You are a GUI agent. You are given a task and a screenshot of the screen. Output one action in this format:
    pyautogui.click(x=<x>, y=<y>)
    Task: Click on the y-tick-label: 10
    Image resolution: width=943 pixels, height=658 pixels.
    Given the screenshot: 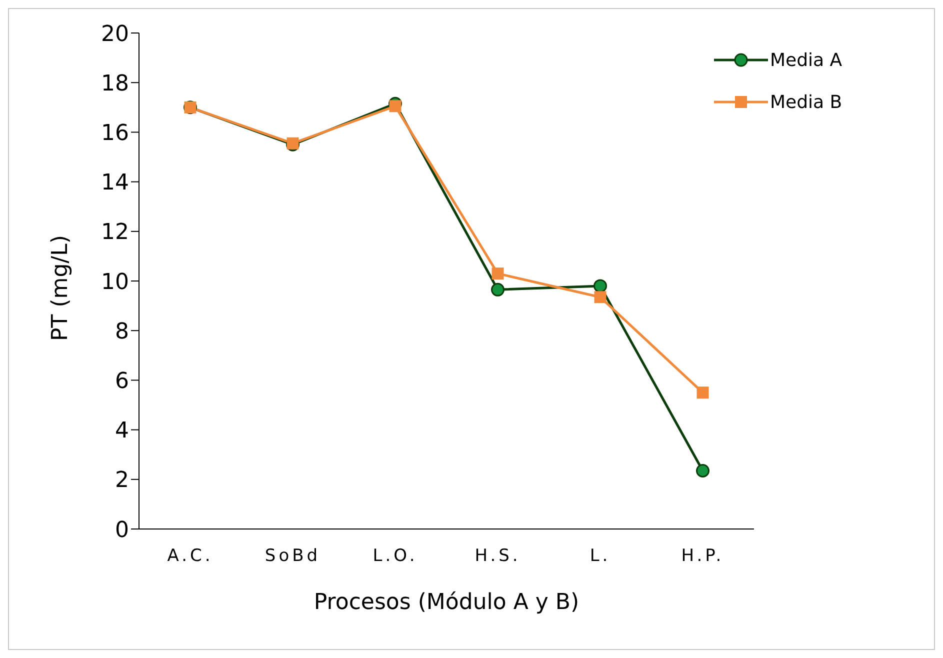 What is the action you would take?
    pyautogui.click(x=115, y=282)
    